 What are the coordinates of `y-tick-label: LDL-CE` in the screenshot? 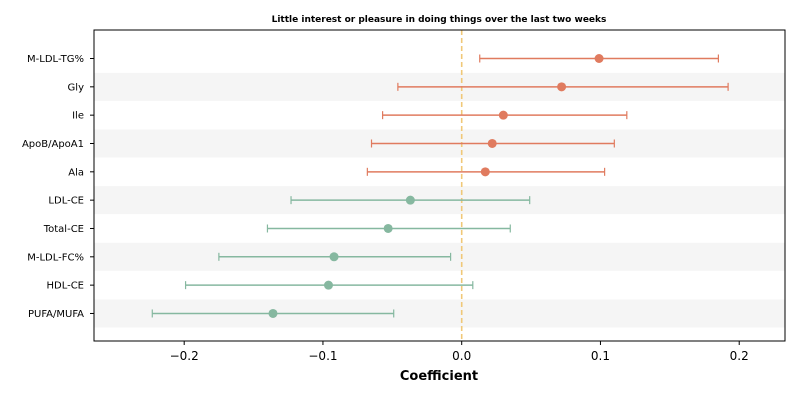 It's located at (66, 201).